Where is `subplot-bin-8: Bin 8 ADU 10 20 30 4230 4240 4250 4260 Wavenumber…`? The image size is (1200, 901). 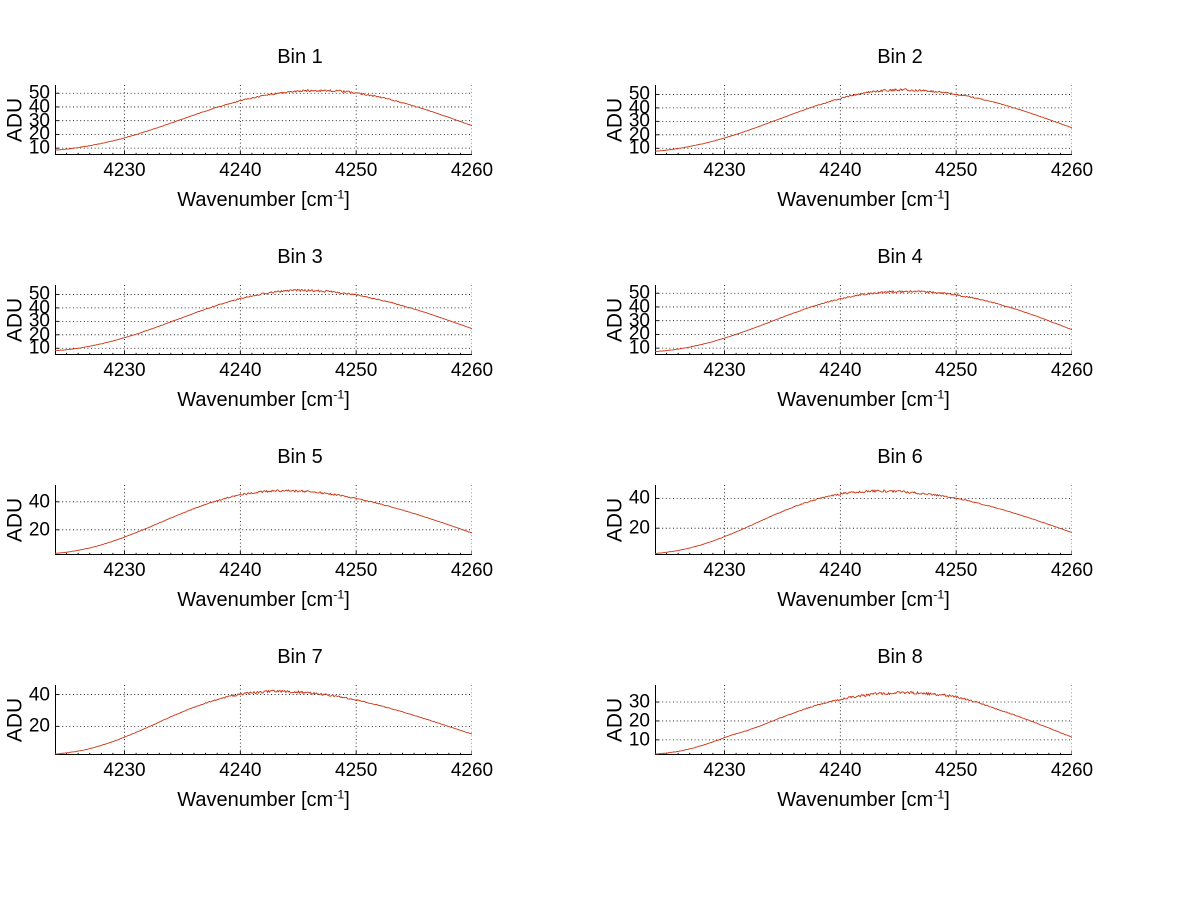
subplot-bin-8: Bin 8 ADU 10 20 30 4230 4240 4250 4260 Wavenumber… is located at coordinates (900, 745).